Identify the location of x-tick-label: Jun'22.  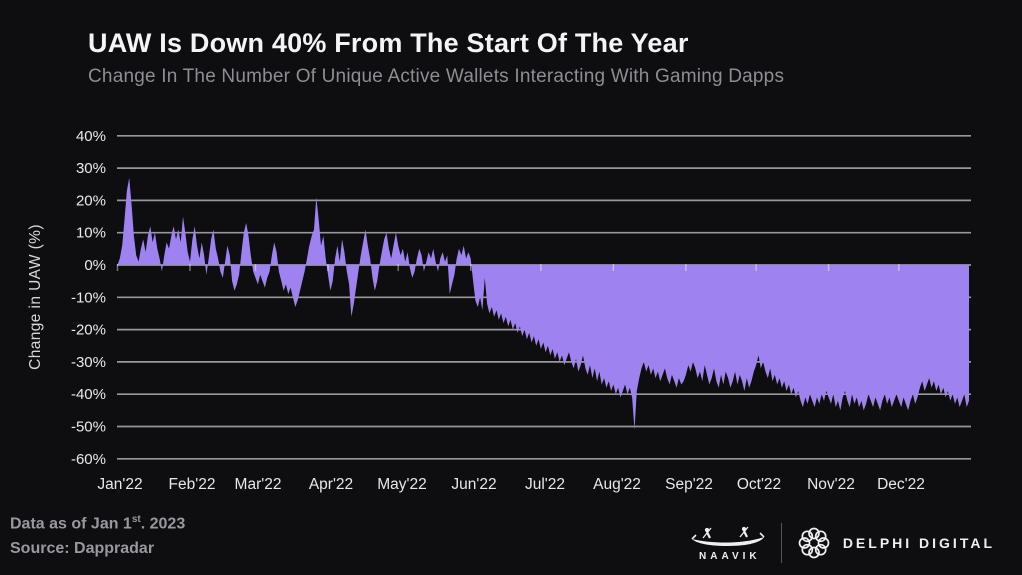
(473, 484).